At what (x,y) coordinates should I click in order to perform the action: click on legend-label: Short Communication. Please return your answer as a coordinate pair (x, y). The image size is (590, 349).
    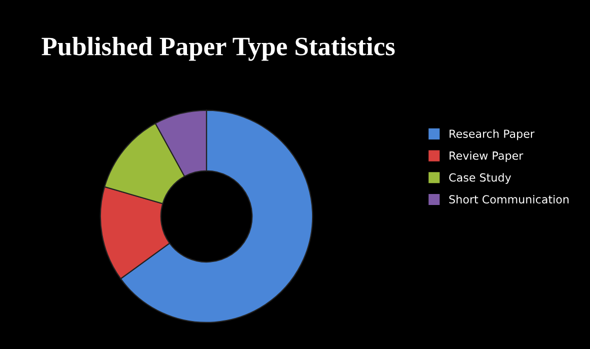
    Looking at the image, I should click on (509, 199).